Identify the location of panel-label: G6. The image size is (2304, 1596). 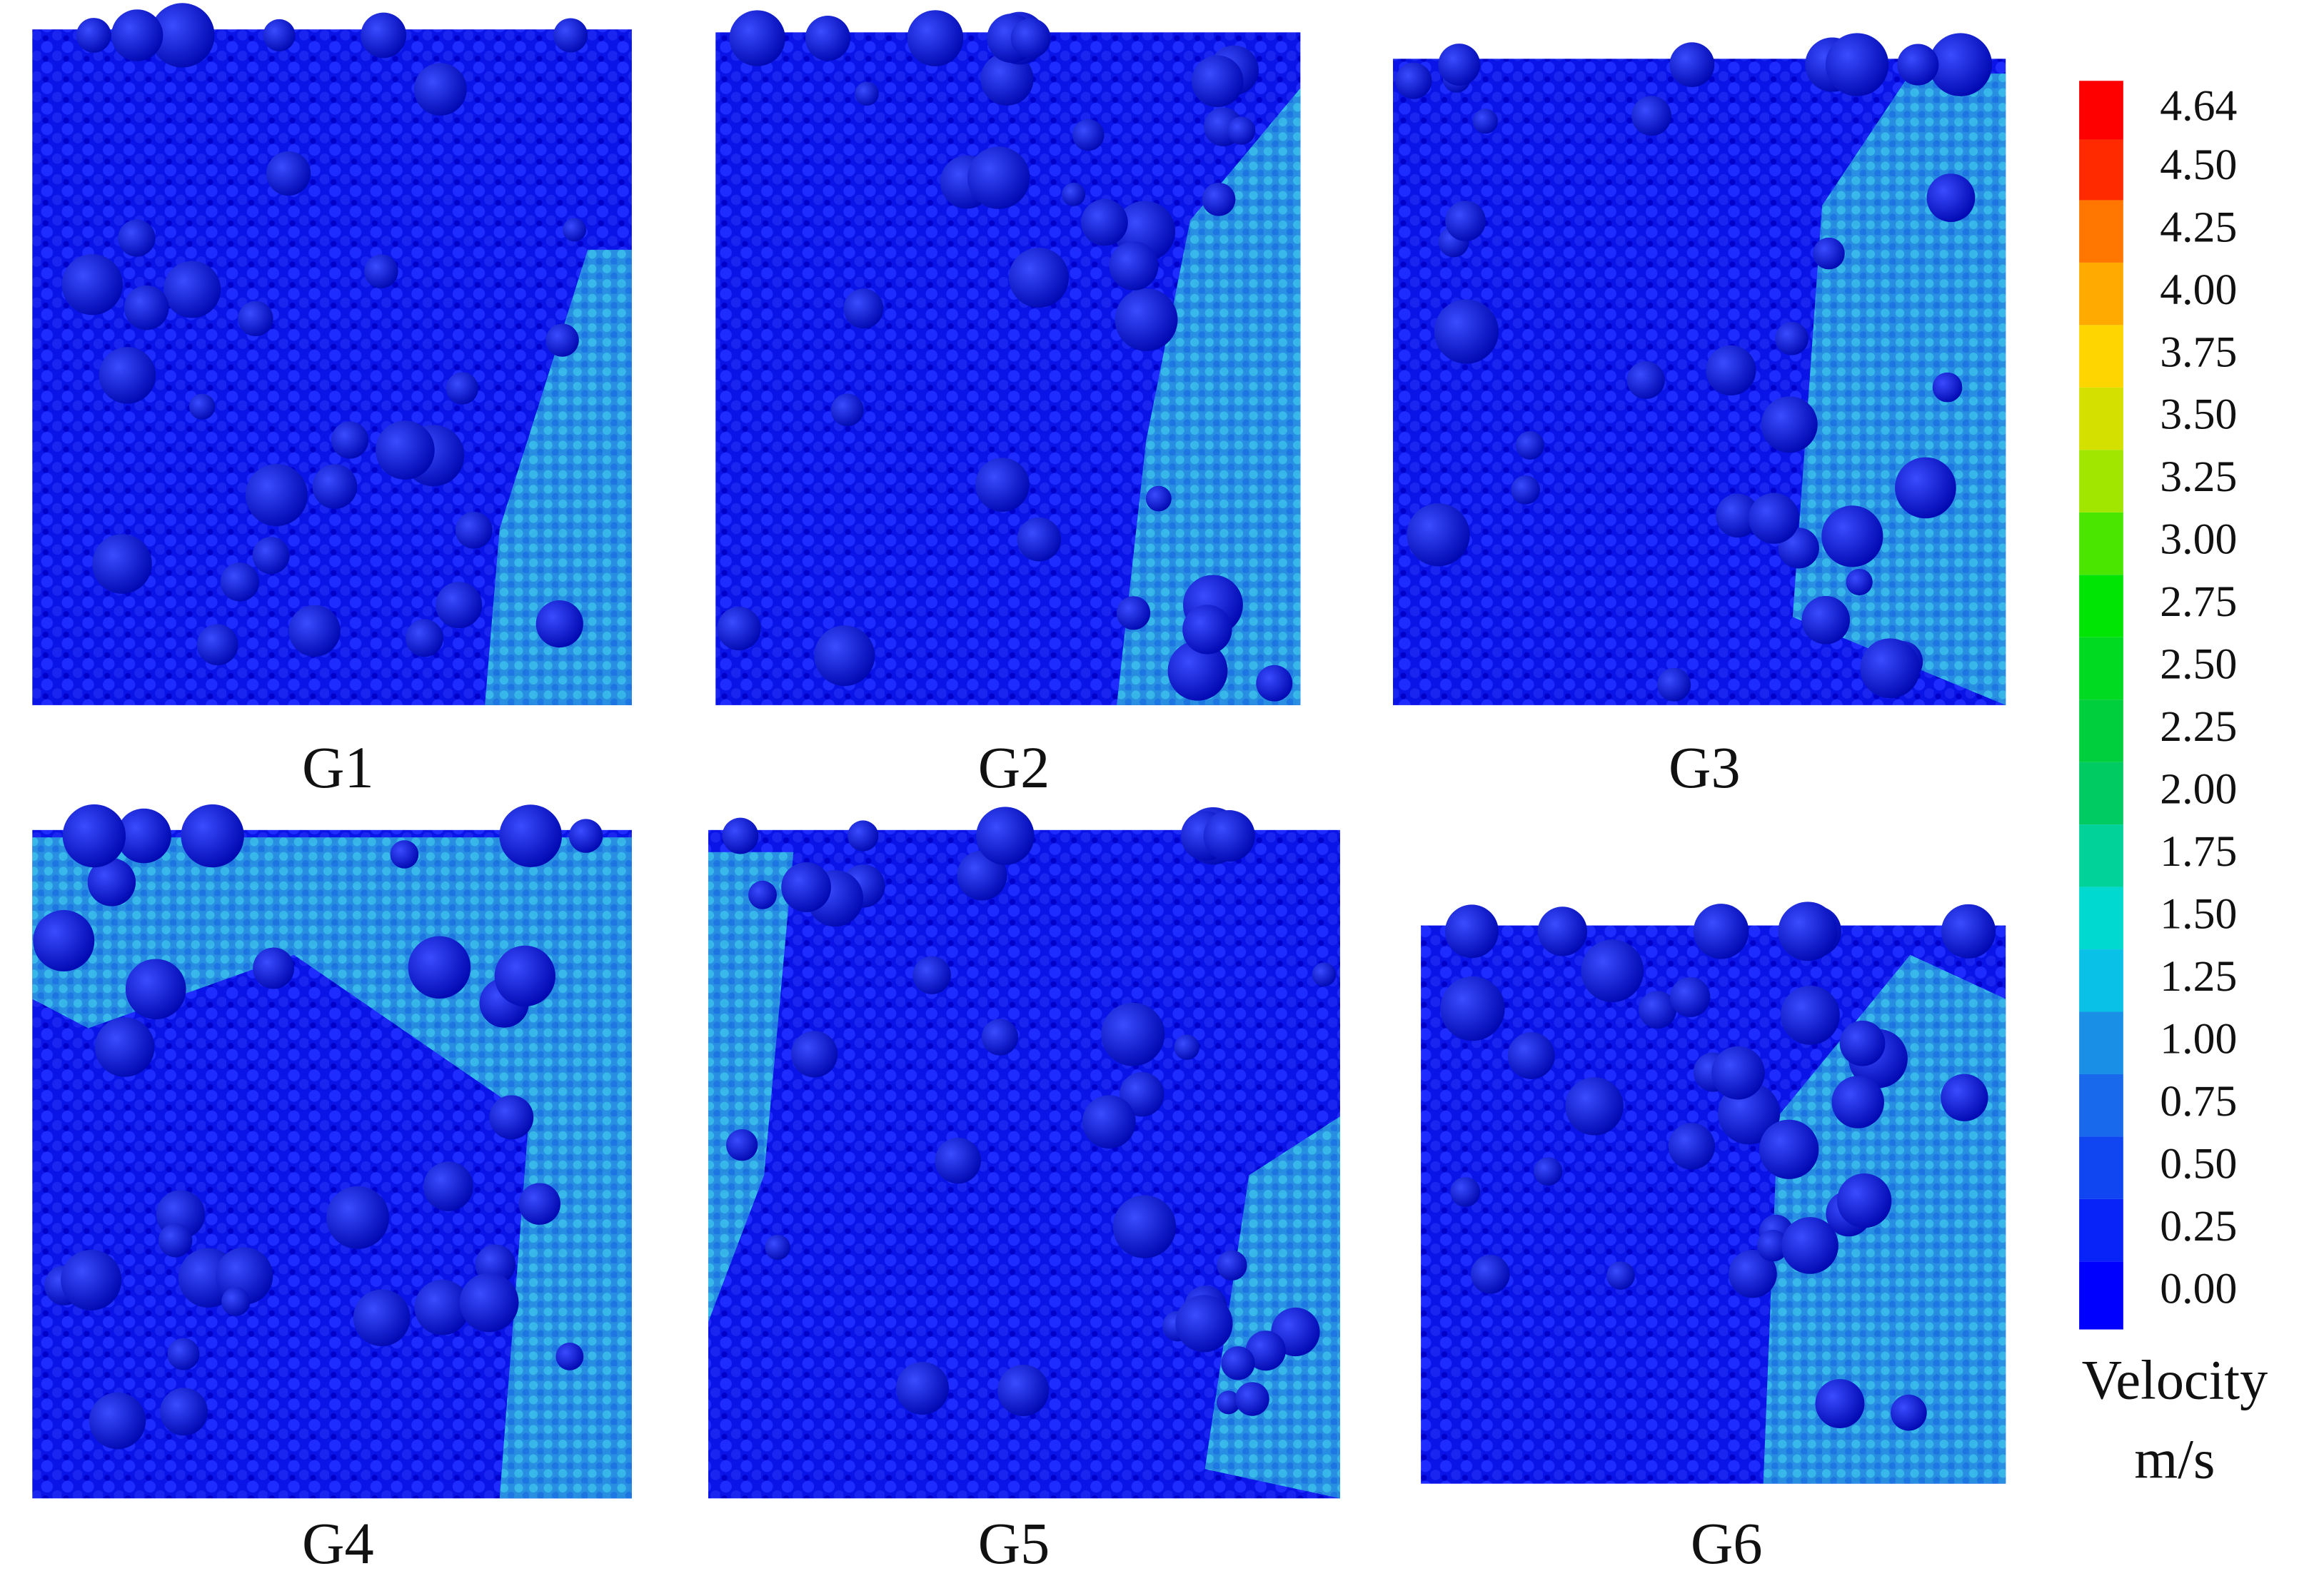
(1727, 1543).